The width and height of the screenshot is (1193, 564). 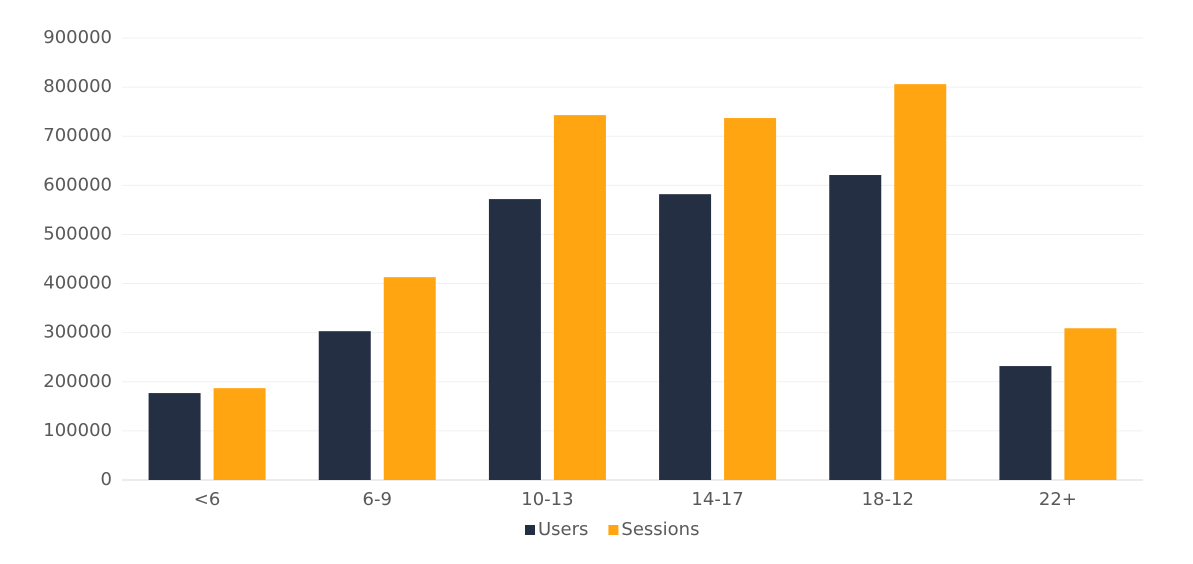 What do you see at coordinates (888, 499) in the screenshot?
I see `x-tick-label: 18-12` at bounding box center [888, 499].